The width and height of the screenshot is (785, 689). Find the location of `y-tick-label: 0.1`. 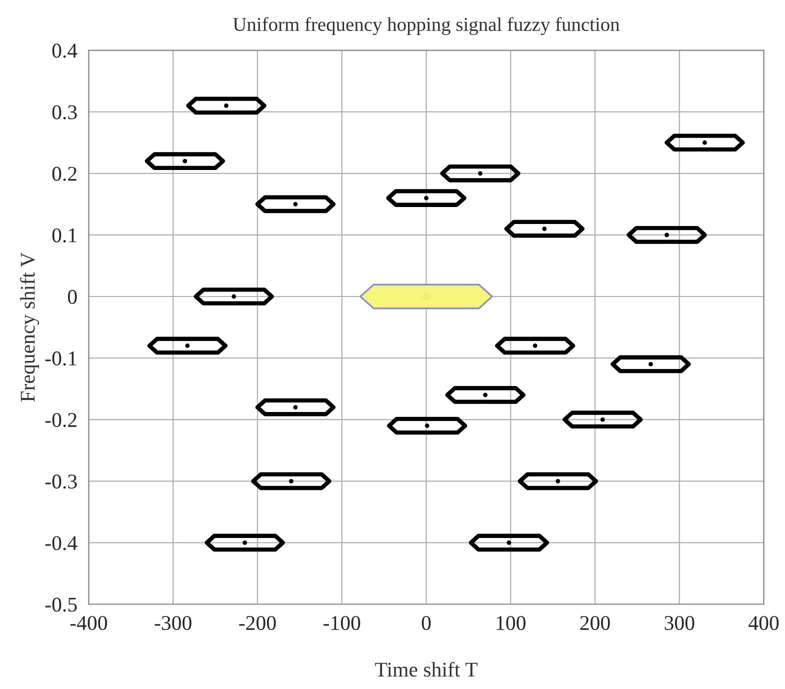

y-tick-label: 0.1 is located at coordinates (64, 235).